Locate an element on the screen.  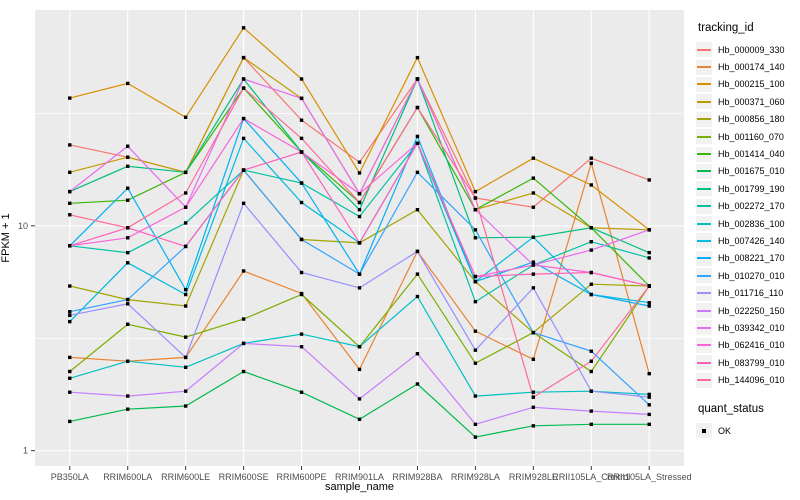
legend-item-label: Hb_001799_190 is located at coordinates (751, 188).